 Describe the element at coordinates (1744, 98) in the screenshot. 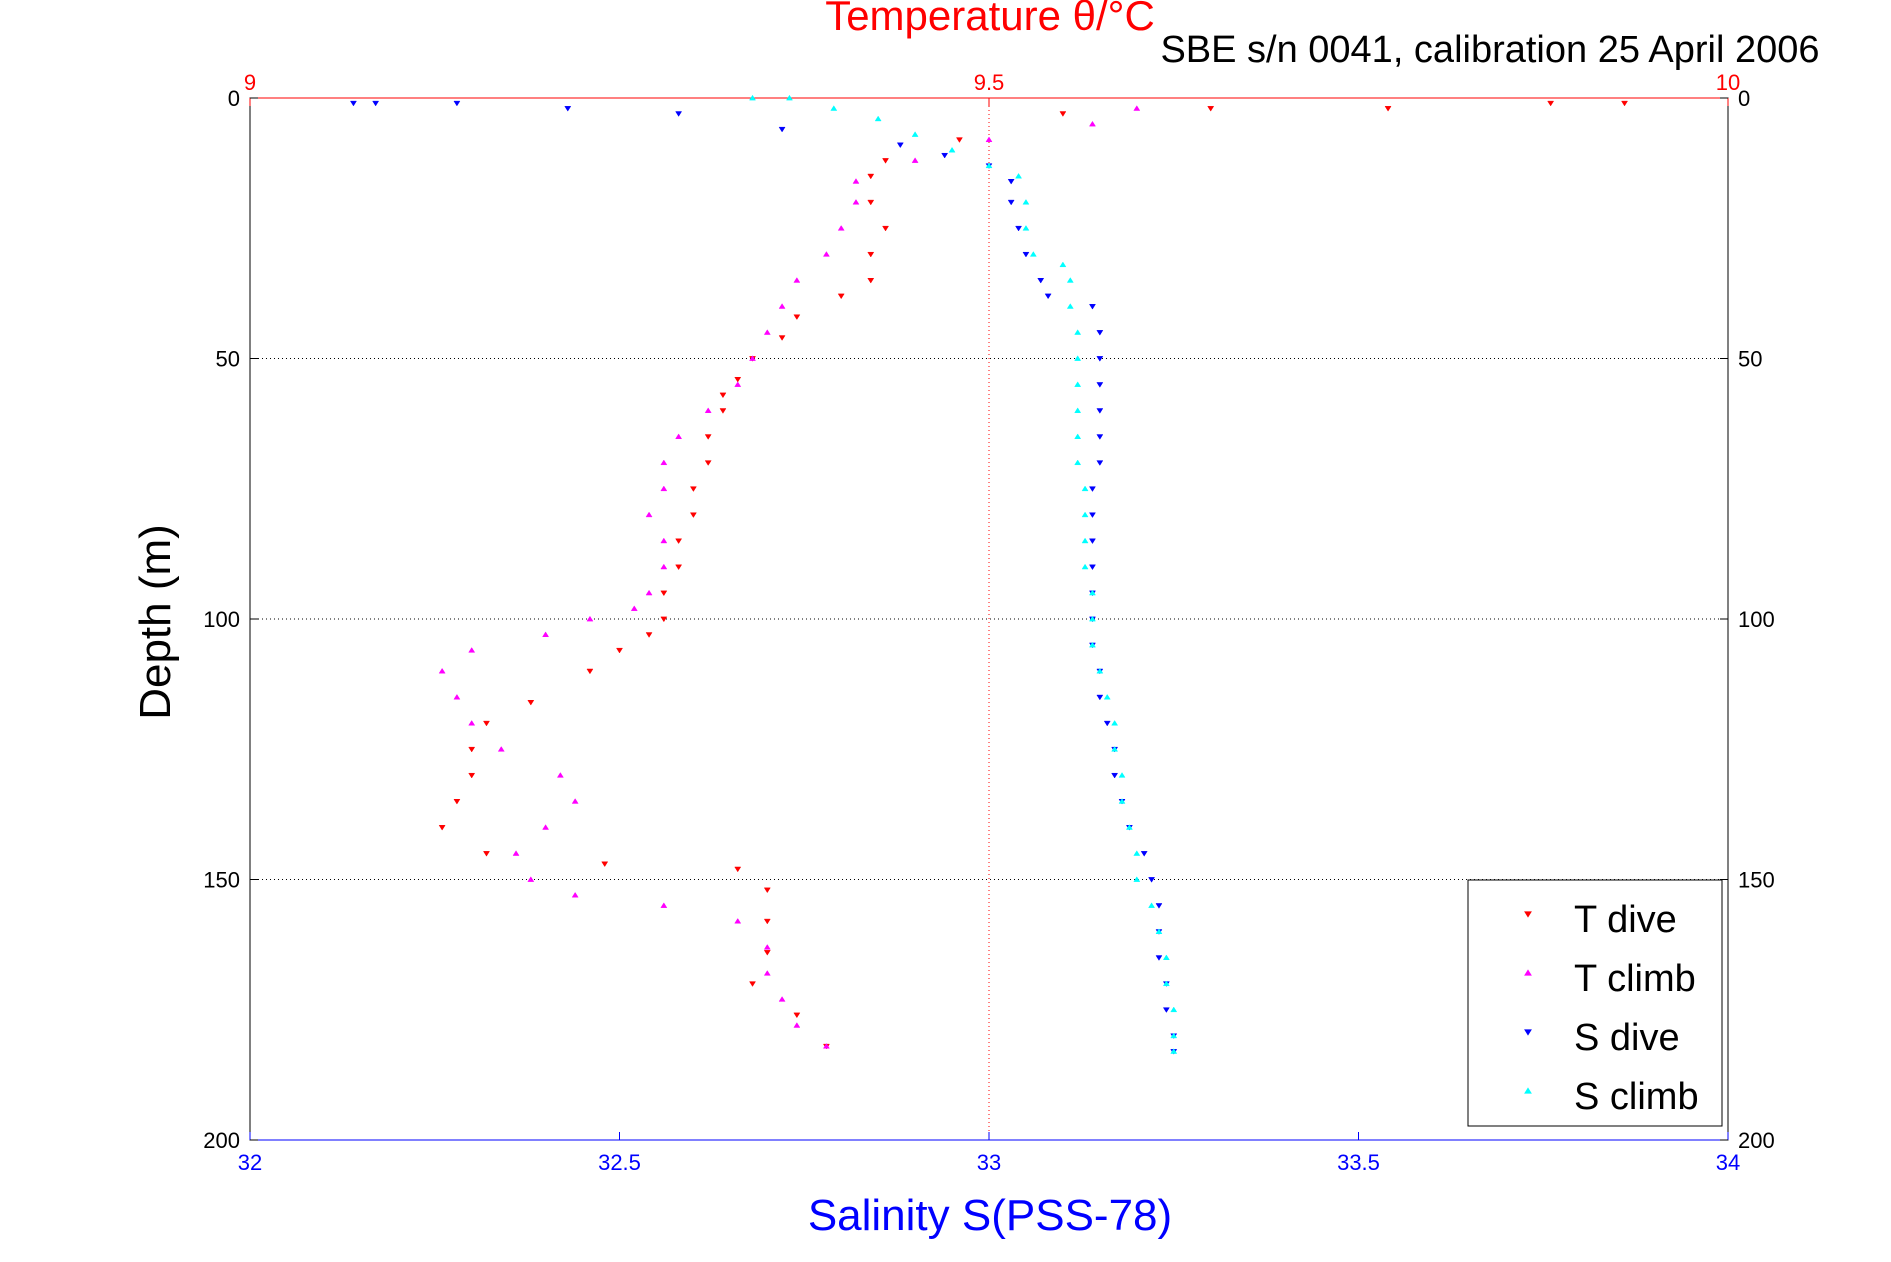

I see `depth-tick-label-right: 0` at that location.